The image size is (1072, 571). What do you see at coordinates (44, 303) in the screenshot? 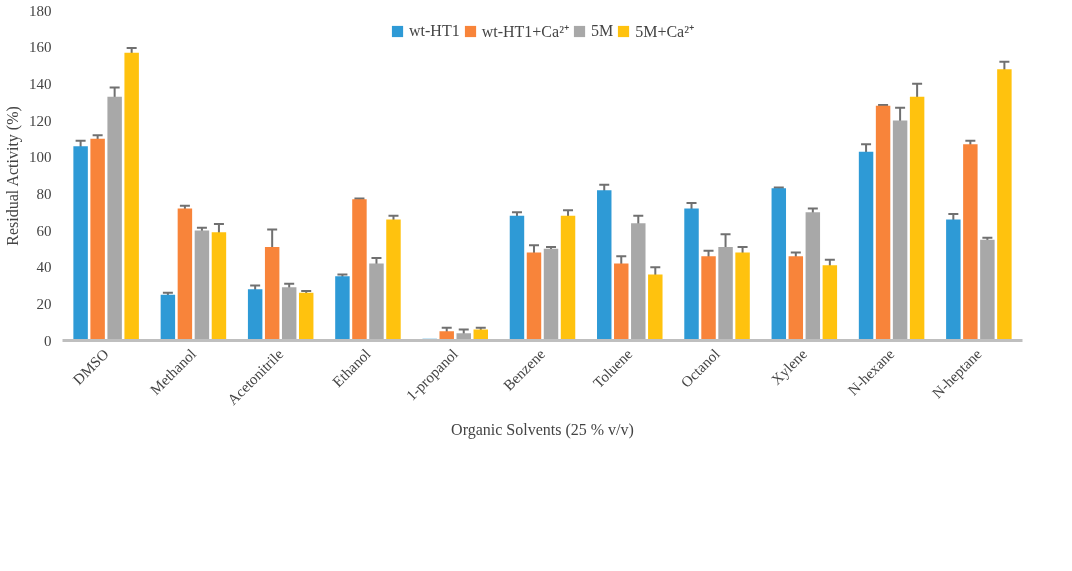
I see `y-tick-label: 20` at bounding box center [44, 303].